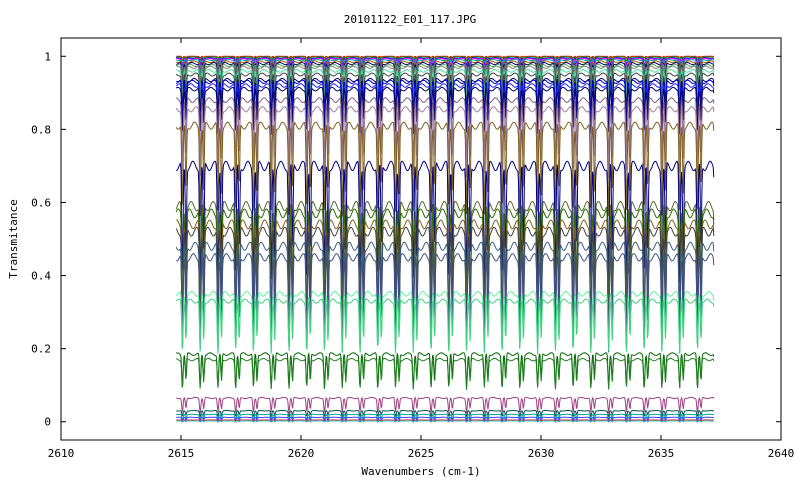 The image size is (800, 484). Describe the element at coordinates (410, 19) in the screenshot. I see `chart-title: 20101122_E01_117.JPG` at that location.